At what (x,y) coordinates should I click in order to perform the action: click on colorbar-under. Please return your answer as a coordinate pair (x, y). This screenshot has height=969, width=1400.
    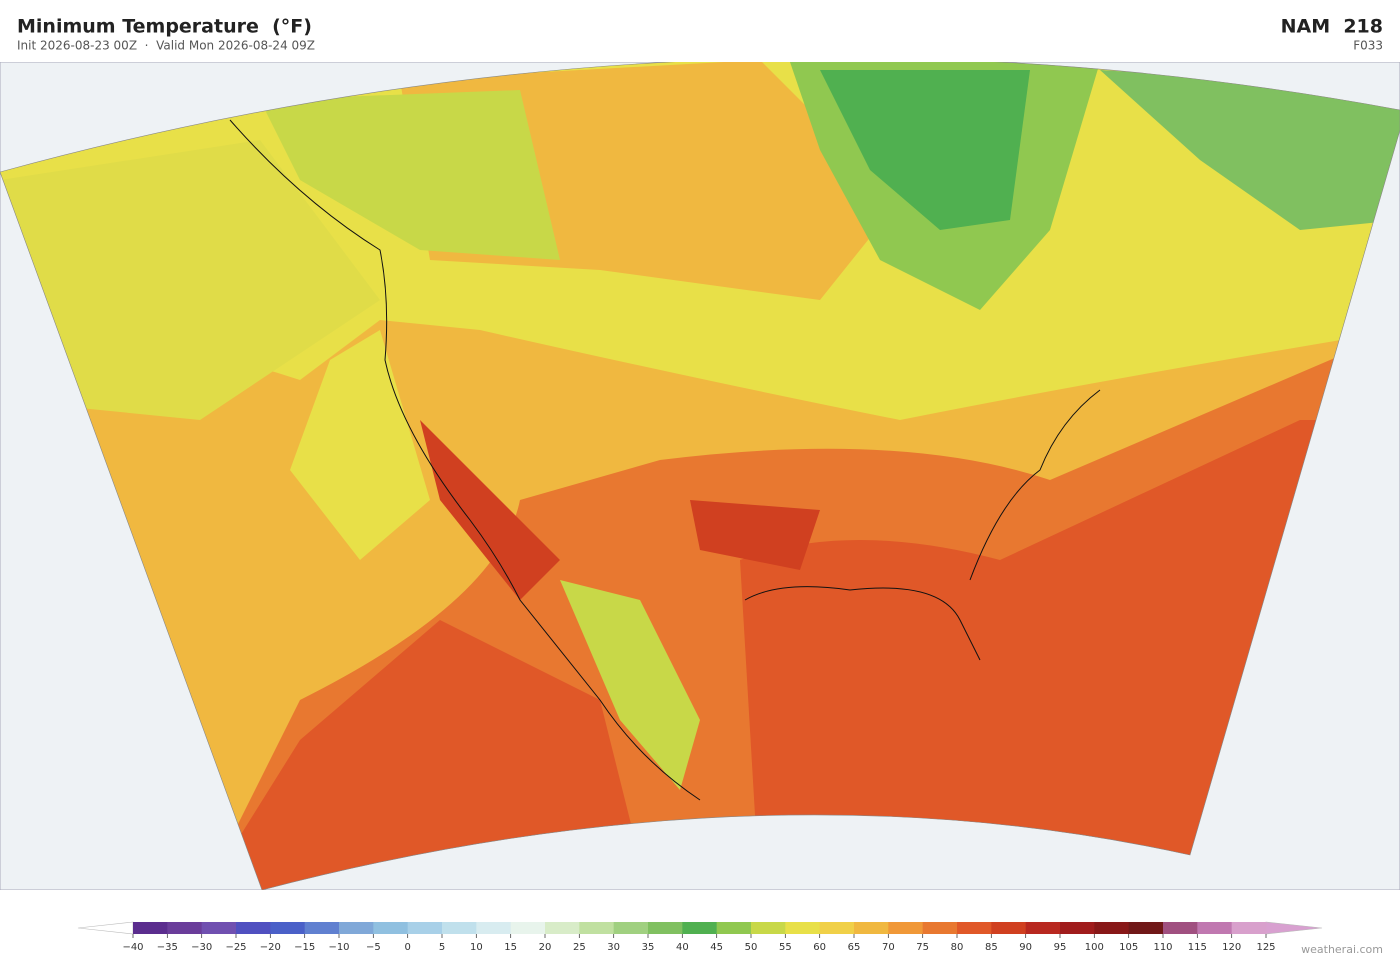
    Looking at the image, I should click on (105, 928).